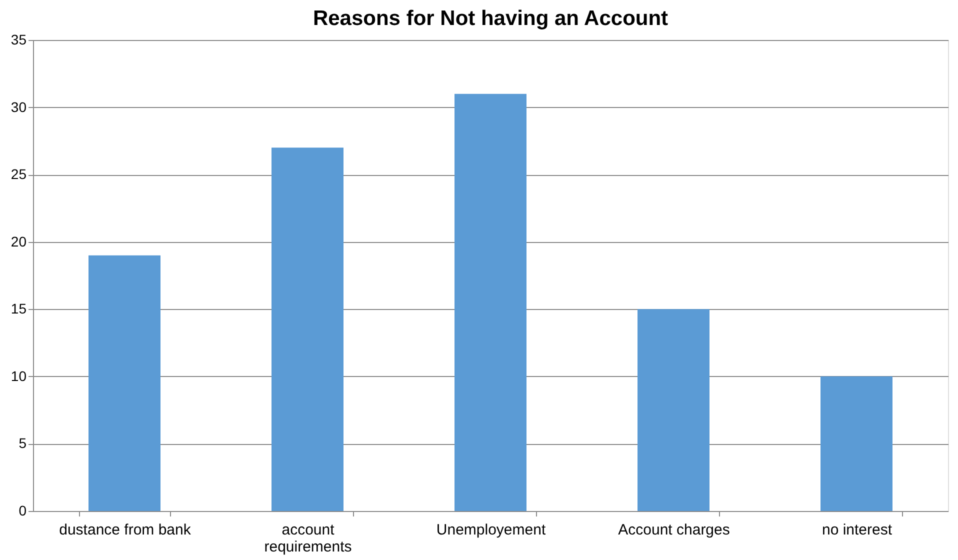  Describe the element at coordinates (18, 40) in the screenshot. I see `y-tick-label: 35` at that location.